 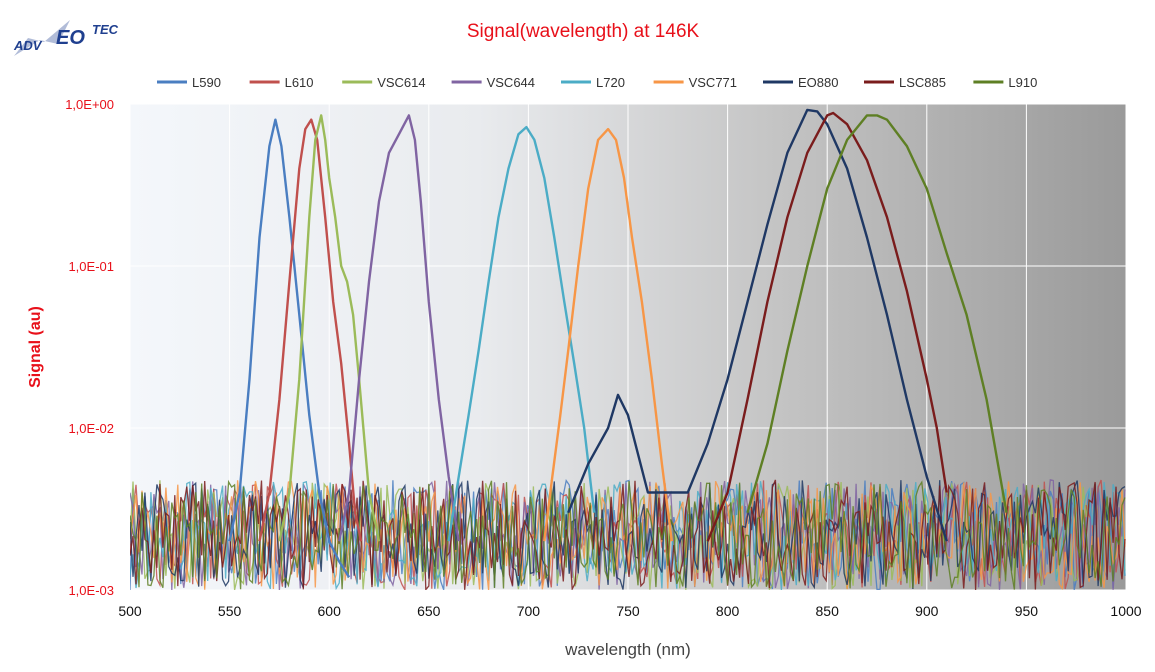 What do you see at coordinates (1022, 82) in the screenshot?
I see `legend-label: L910` at bounding box center [1022, 82].